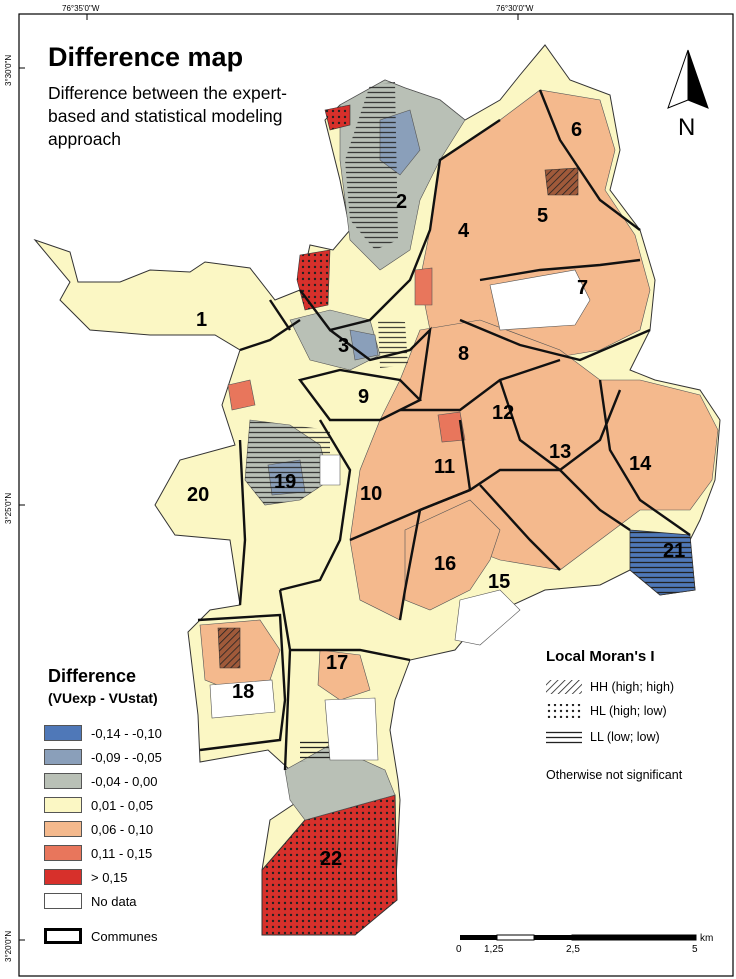 This screenshot has width=736, height=979. Describe the element at coordinates (463, 354) in the screenshot. I see `commune-label-8: 8` at that location.